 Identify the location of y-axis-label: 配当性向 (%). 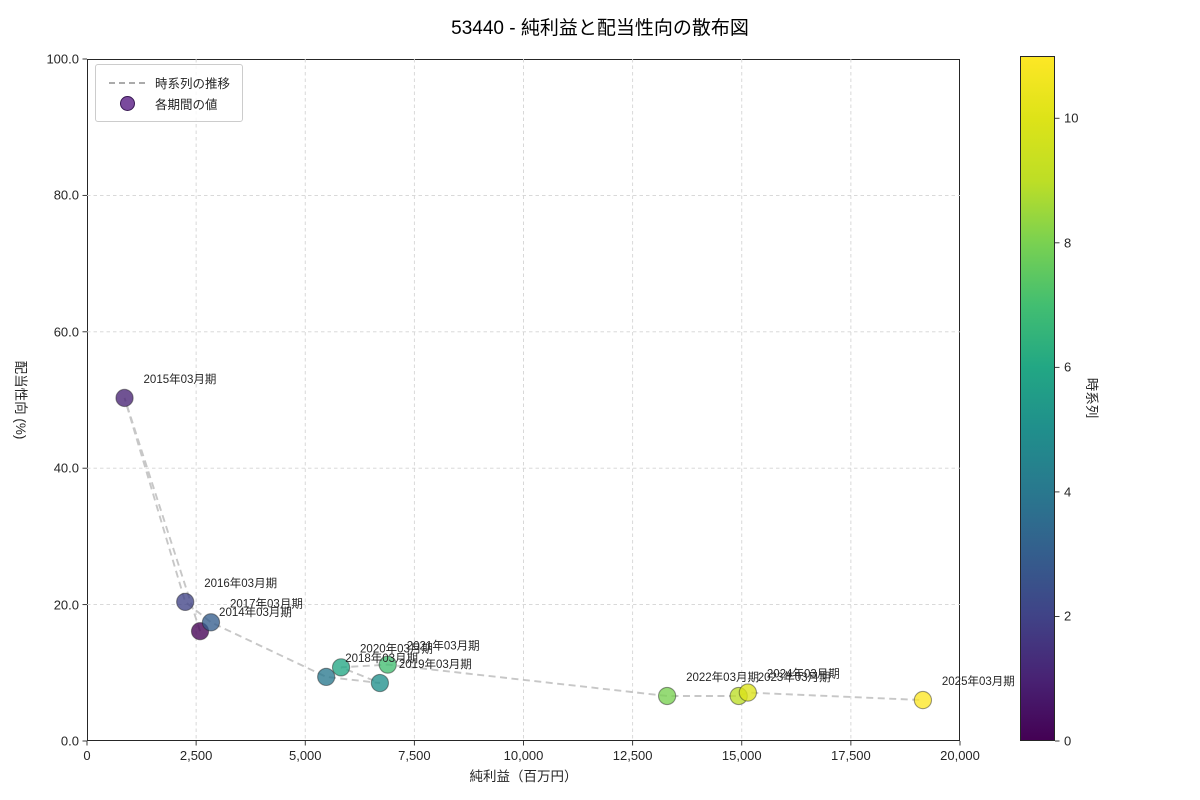
(20, 400).